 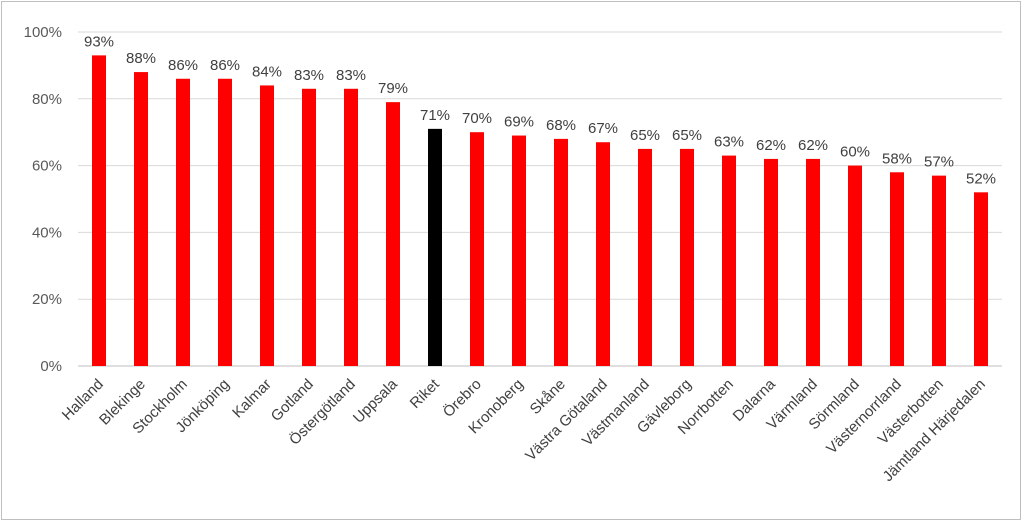 I want to click on y-tick-label: 20%, so click(x=47, y=299).